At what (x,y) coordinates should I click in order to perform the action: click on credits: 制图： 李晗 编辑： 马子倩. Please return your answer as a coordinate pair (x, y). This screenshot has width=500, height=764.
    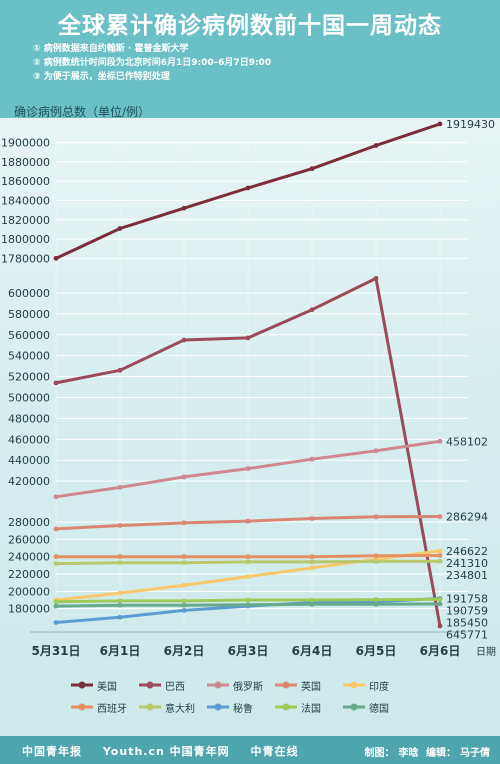
    Looking at the image, I should click on (425, 751).